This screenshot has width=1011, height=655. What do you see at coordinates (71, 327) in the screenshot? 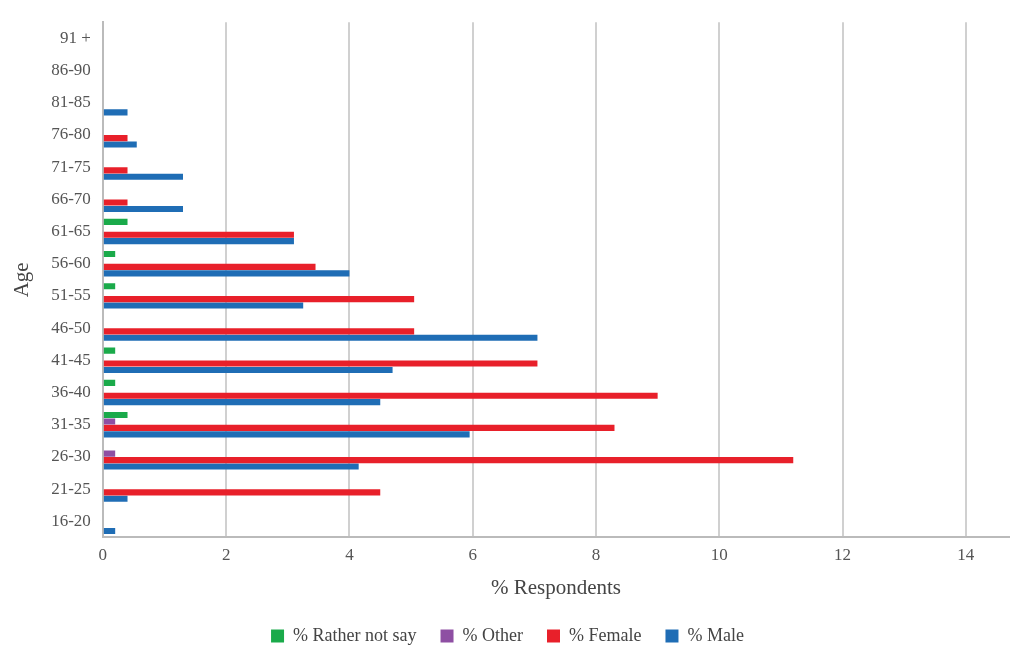
I see `y-tick-label: 46-50` at bounding box center [71, 327].